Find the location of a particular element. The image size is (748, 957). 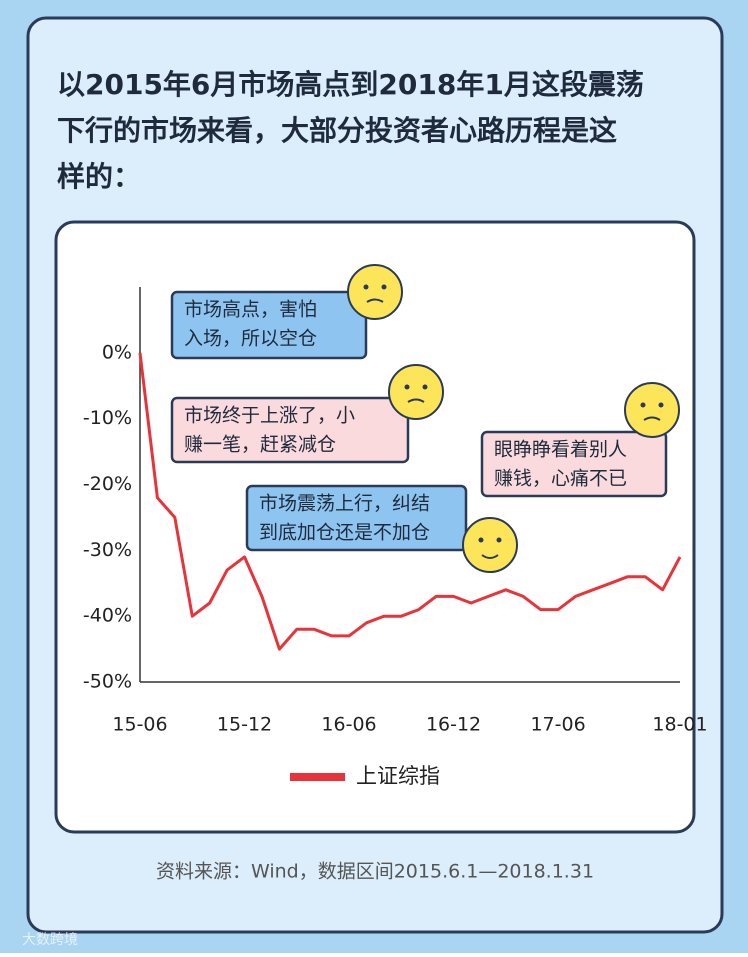

legend-label: 上证综指 is located at coordinates (398, 776).